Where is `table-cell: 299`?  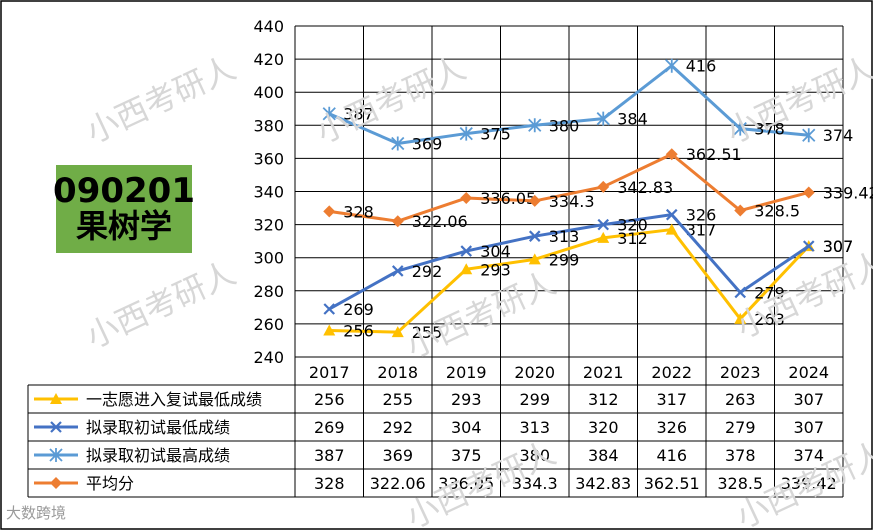 table-cell: 299 is located at coordinates (534, 399).